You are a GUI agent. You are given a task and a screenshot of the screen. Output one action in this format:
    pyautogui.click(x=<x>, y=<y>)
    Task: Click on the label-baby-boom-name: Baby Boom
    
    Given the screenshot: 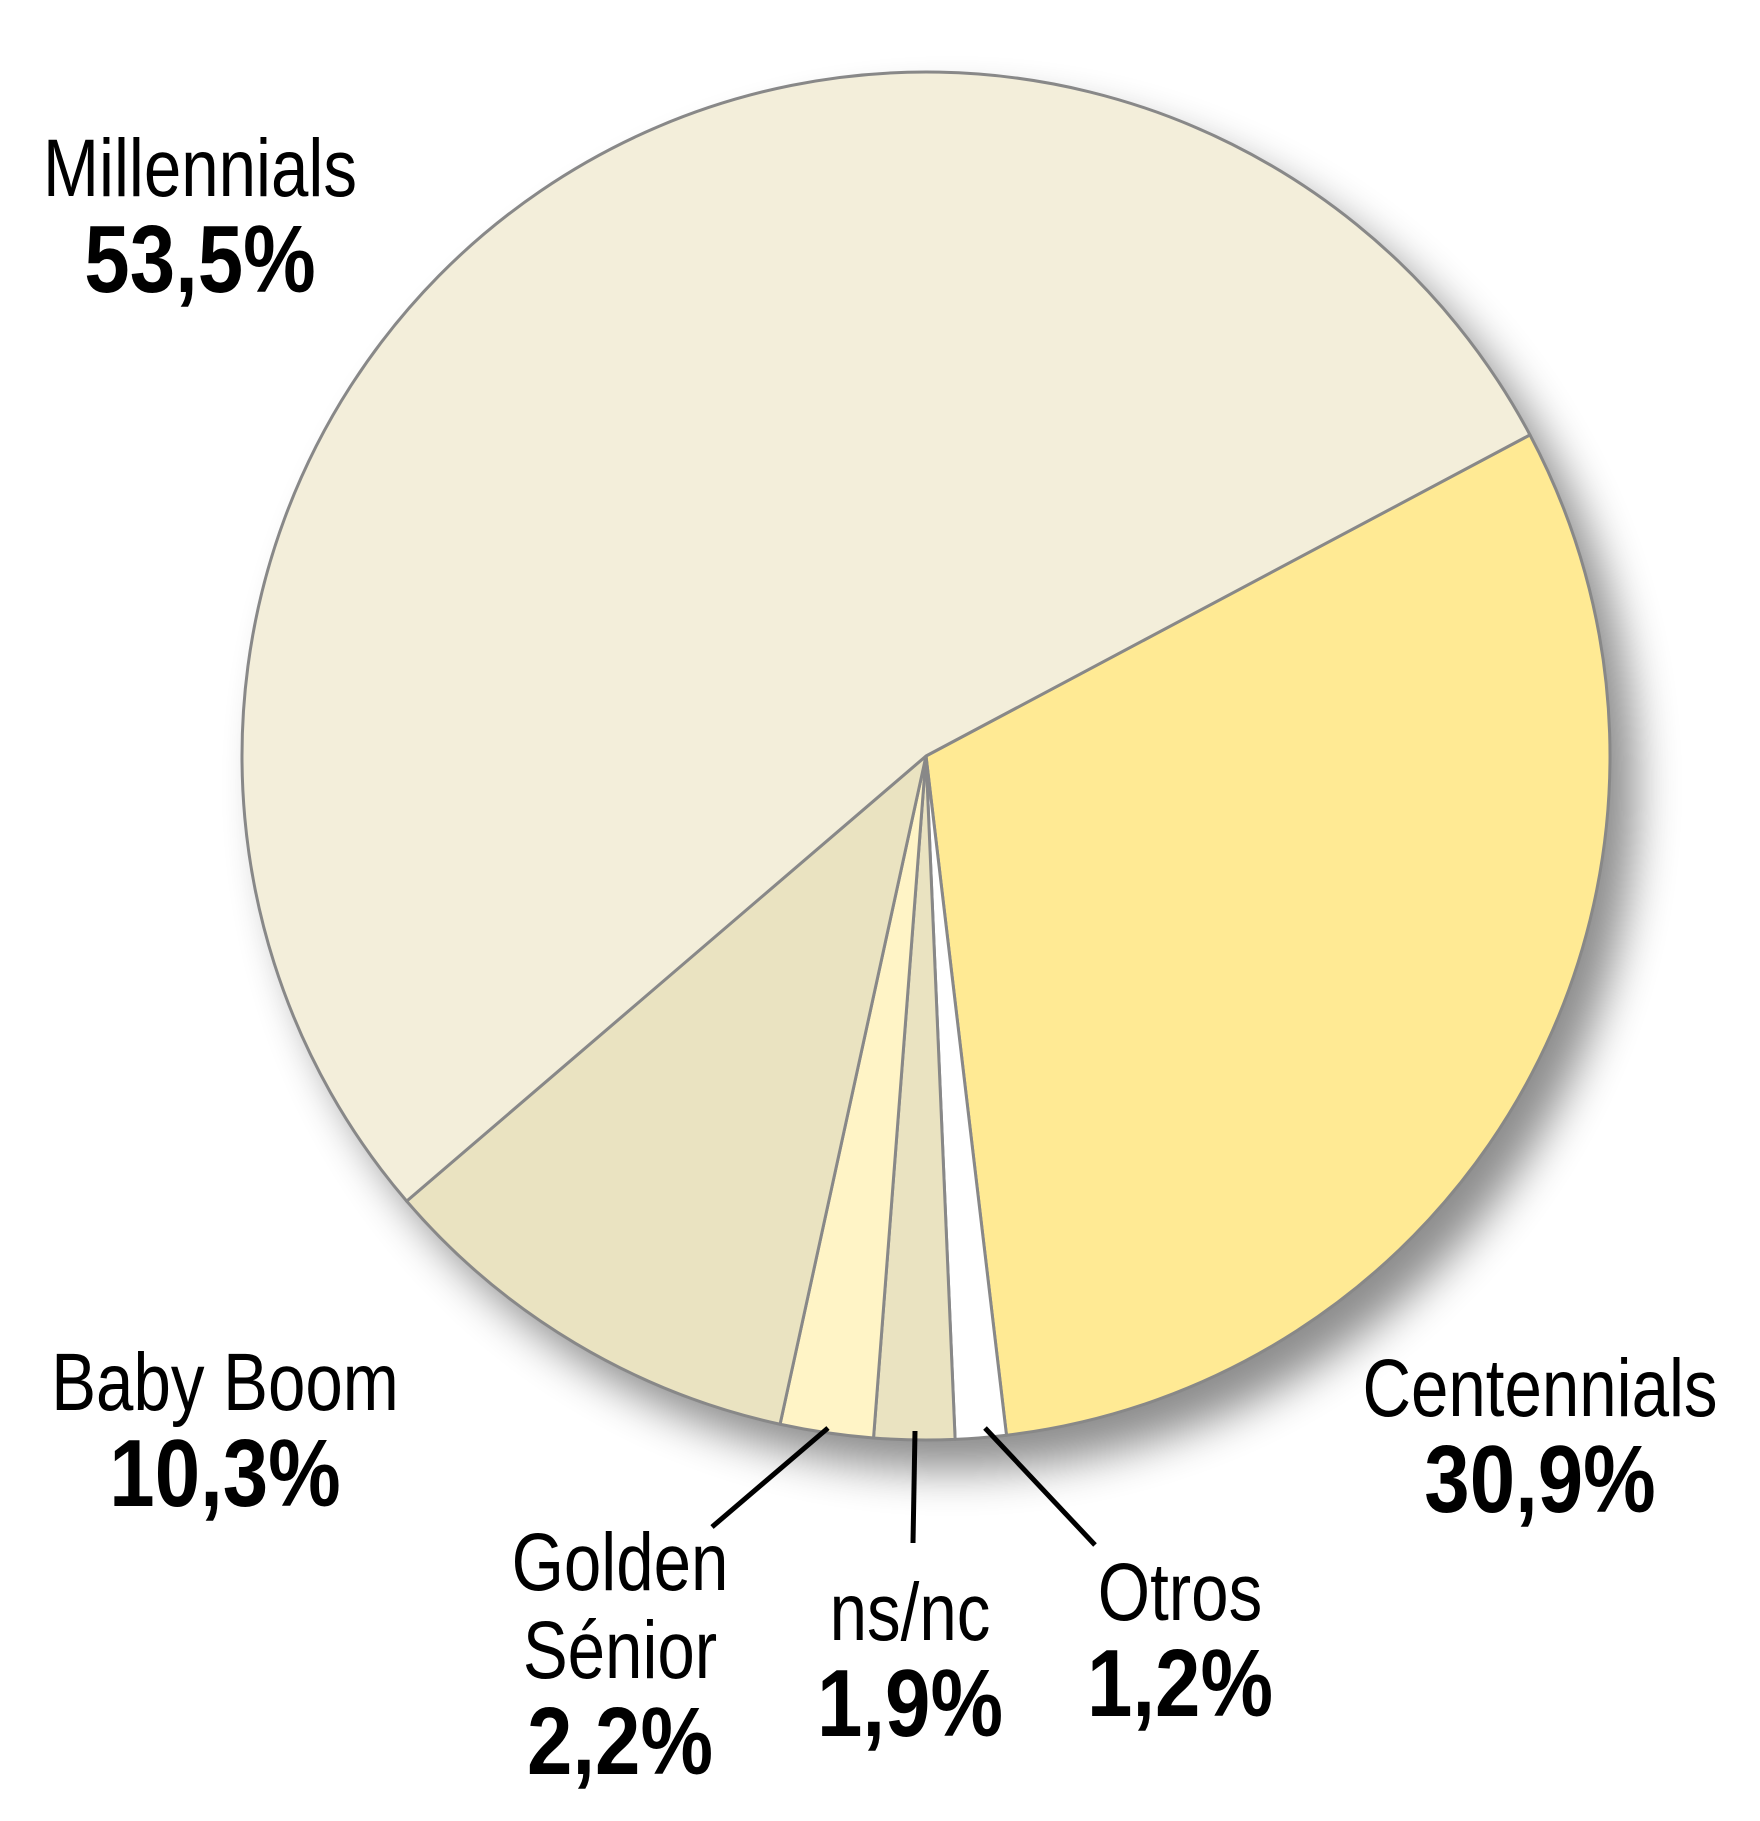 What is the action you would take?
    pyautogui.click(x=225, y=1382)
    